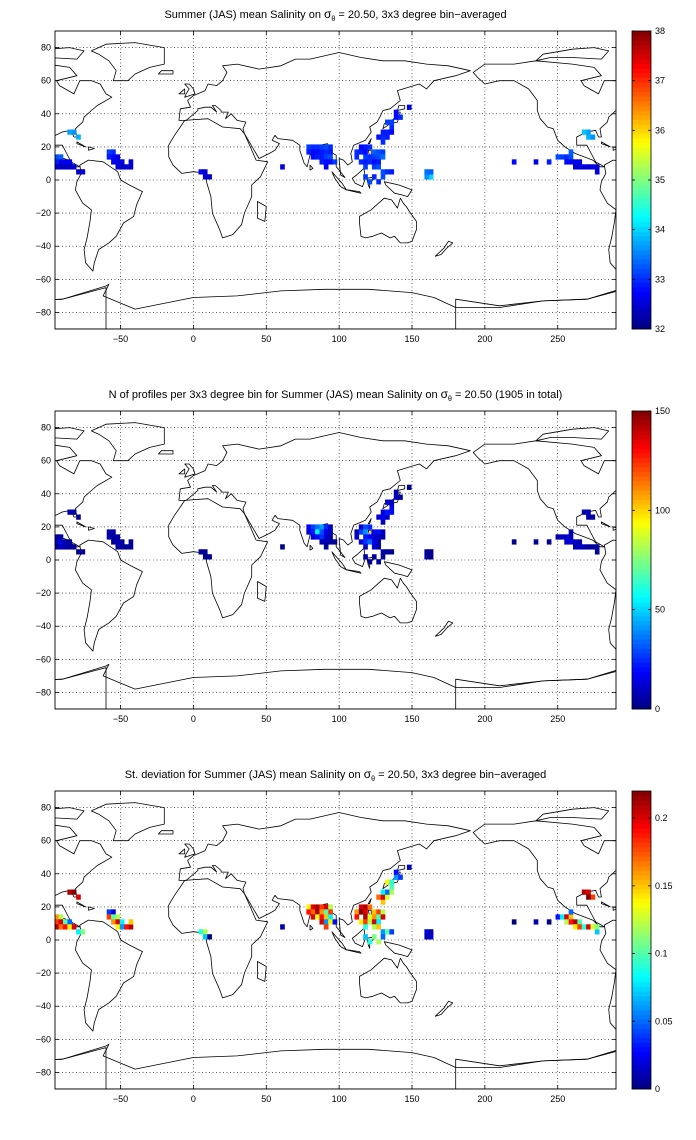 This screenshot has width=696, height=1140. I want to click on y-tick-label: 0, so click(48, 560).